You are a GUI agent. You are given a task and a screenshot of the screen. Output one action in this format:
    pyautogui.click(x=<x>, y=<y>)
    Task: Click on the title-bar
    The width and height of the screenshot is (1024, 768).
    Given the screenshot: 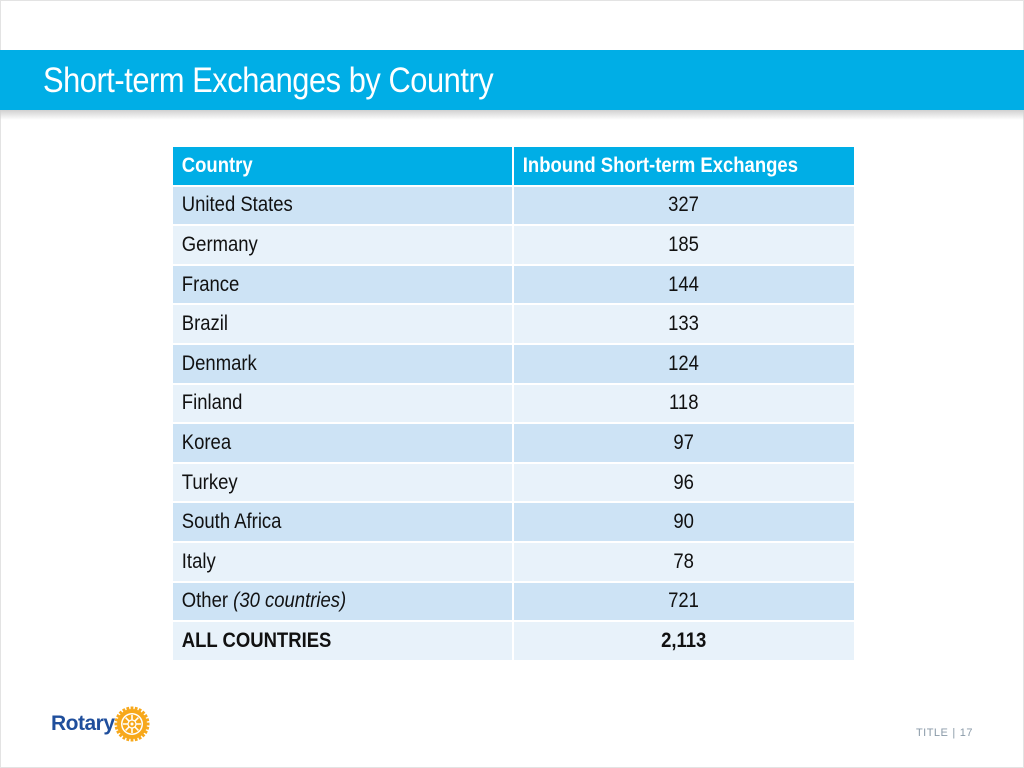 What is the action you would take?
    pyautogui.click(x=512, y=80)
    